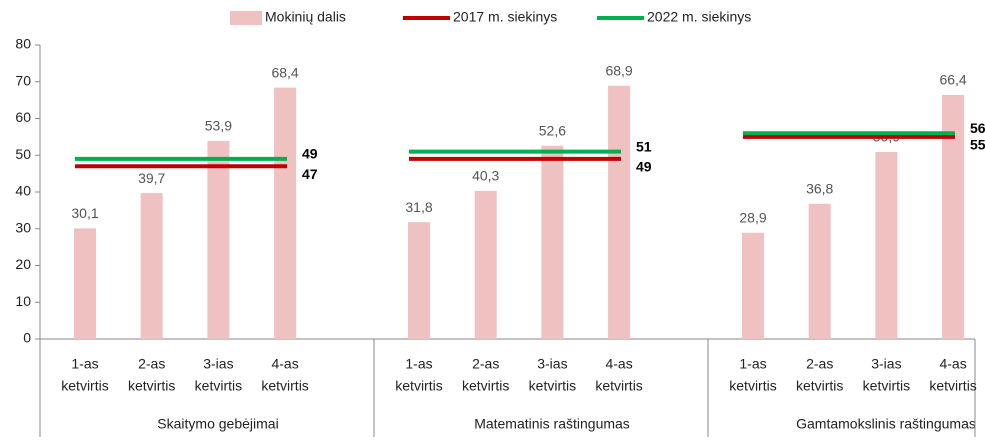 This screenshot has height=442, width=985. I want to click on value-label: 68,4, so click(284, 72).